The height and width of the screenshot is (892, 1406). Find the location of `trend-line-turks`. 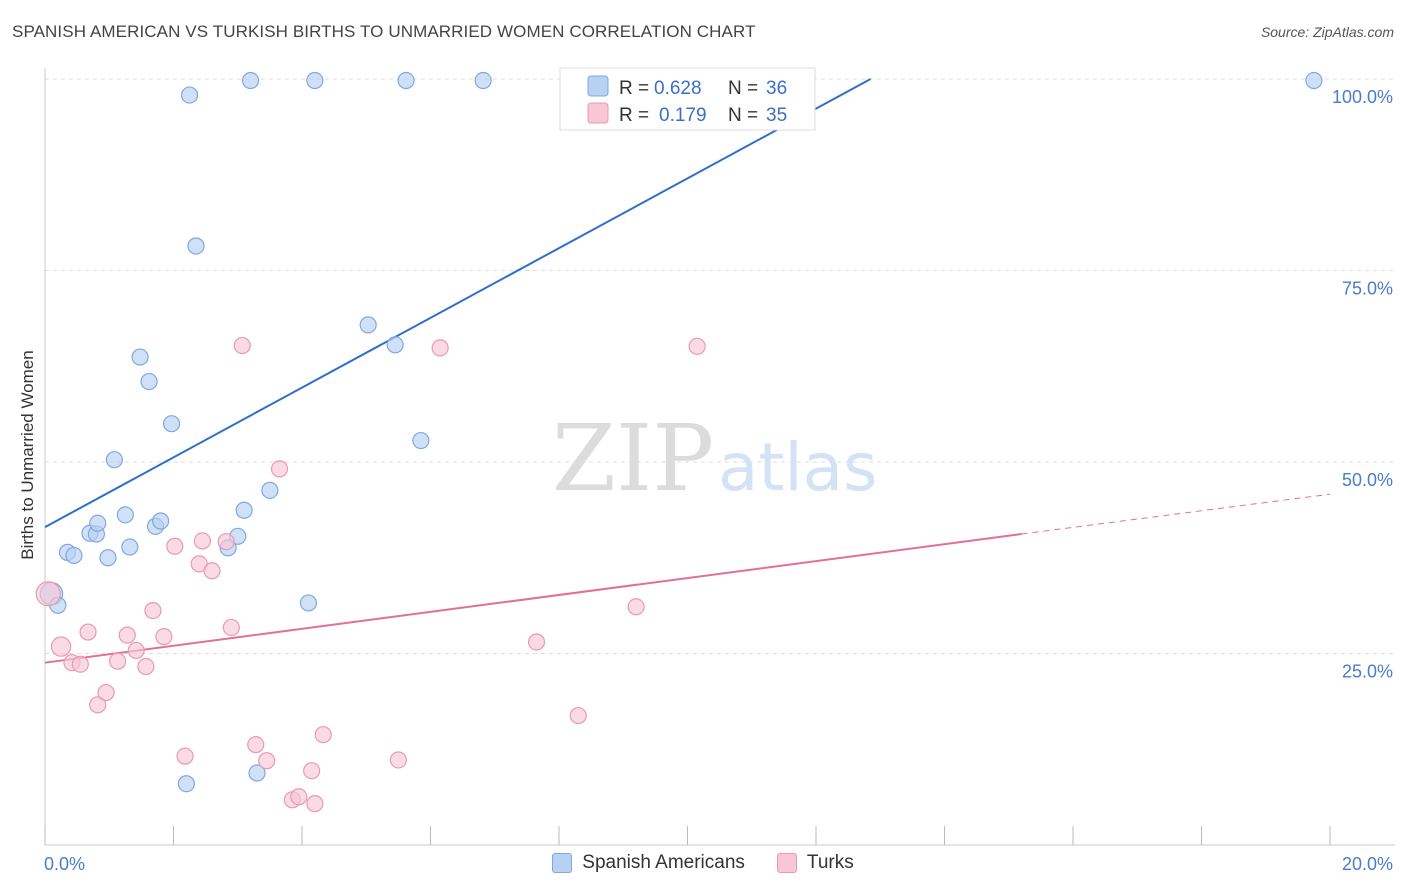

trend-line-turks is located at coordinates (533, 598).